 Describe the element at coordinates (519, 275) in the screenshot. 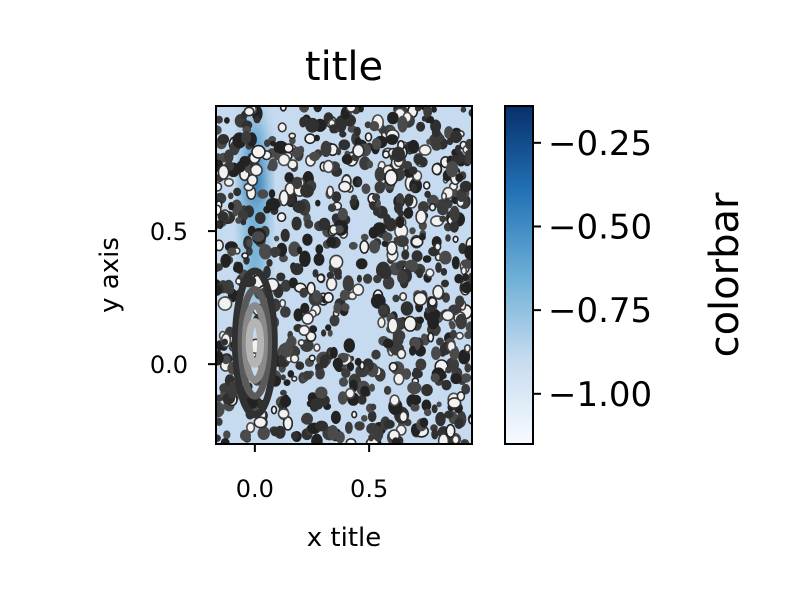

I see `colorbar` at that location.